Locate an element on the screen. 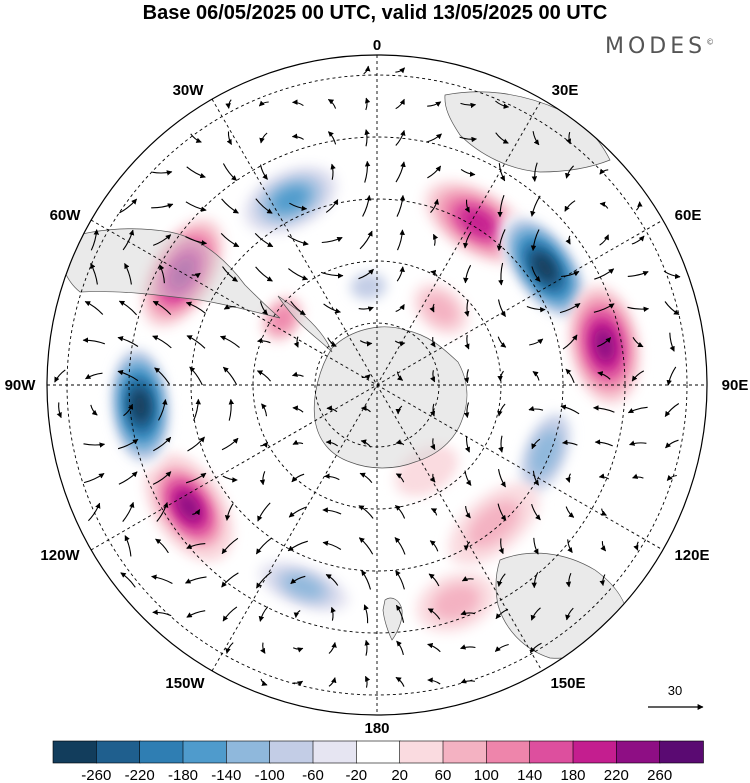 This screenshot has width=750, height=783. colorbar-tick-label: -140 is located at coordinates (226, 775).